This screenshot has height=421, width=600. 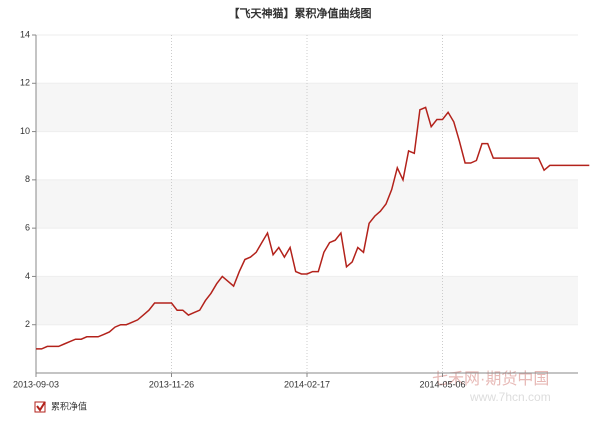 I want to click on x-tick-label: 2013-11-26, so click(x=171, y=384).